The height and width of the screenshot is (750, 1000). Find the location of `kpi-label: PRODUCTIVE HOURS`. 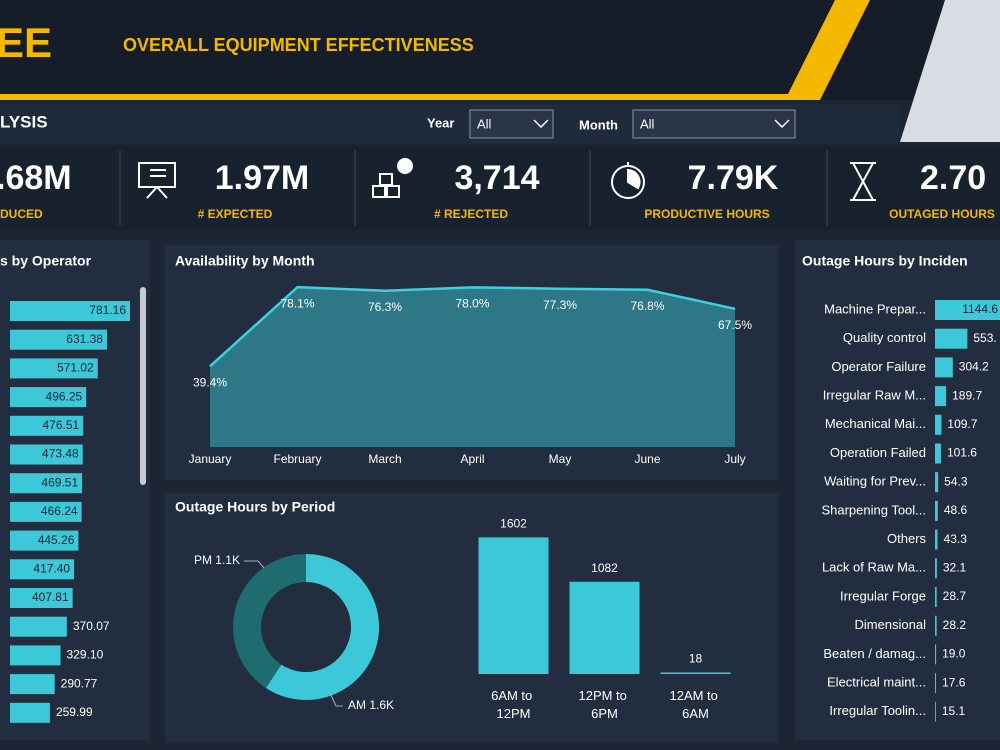

kpi-label: PRODUCTIVE HOURS is located at coordinates (706, 214).